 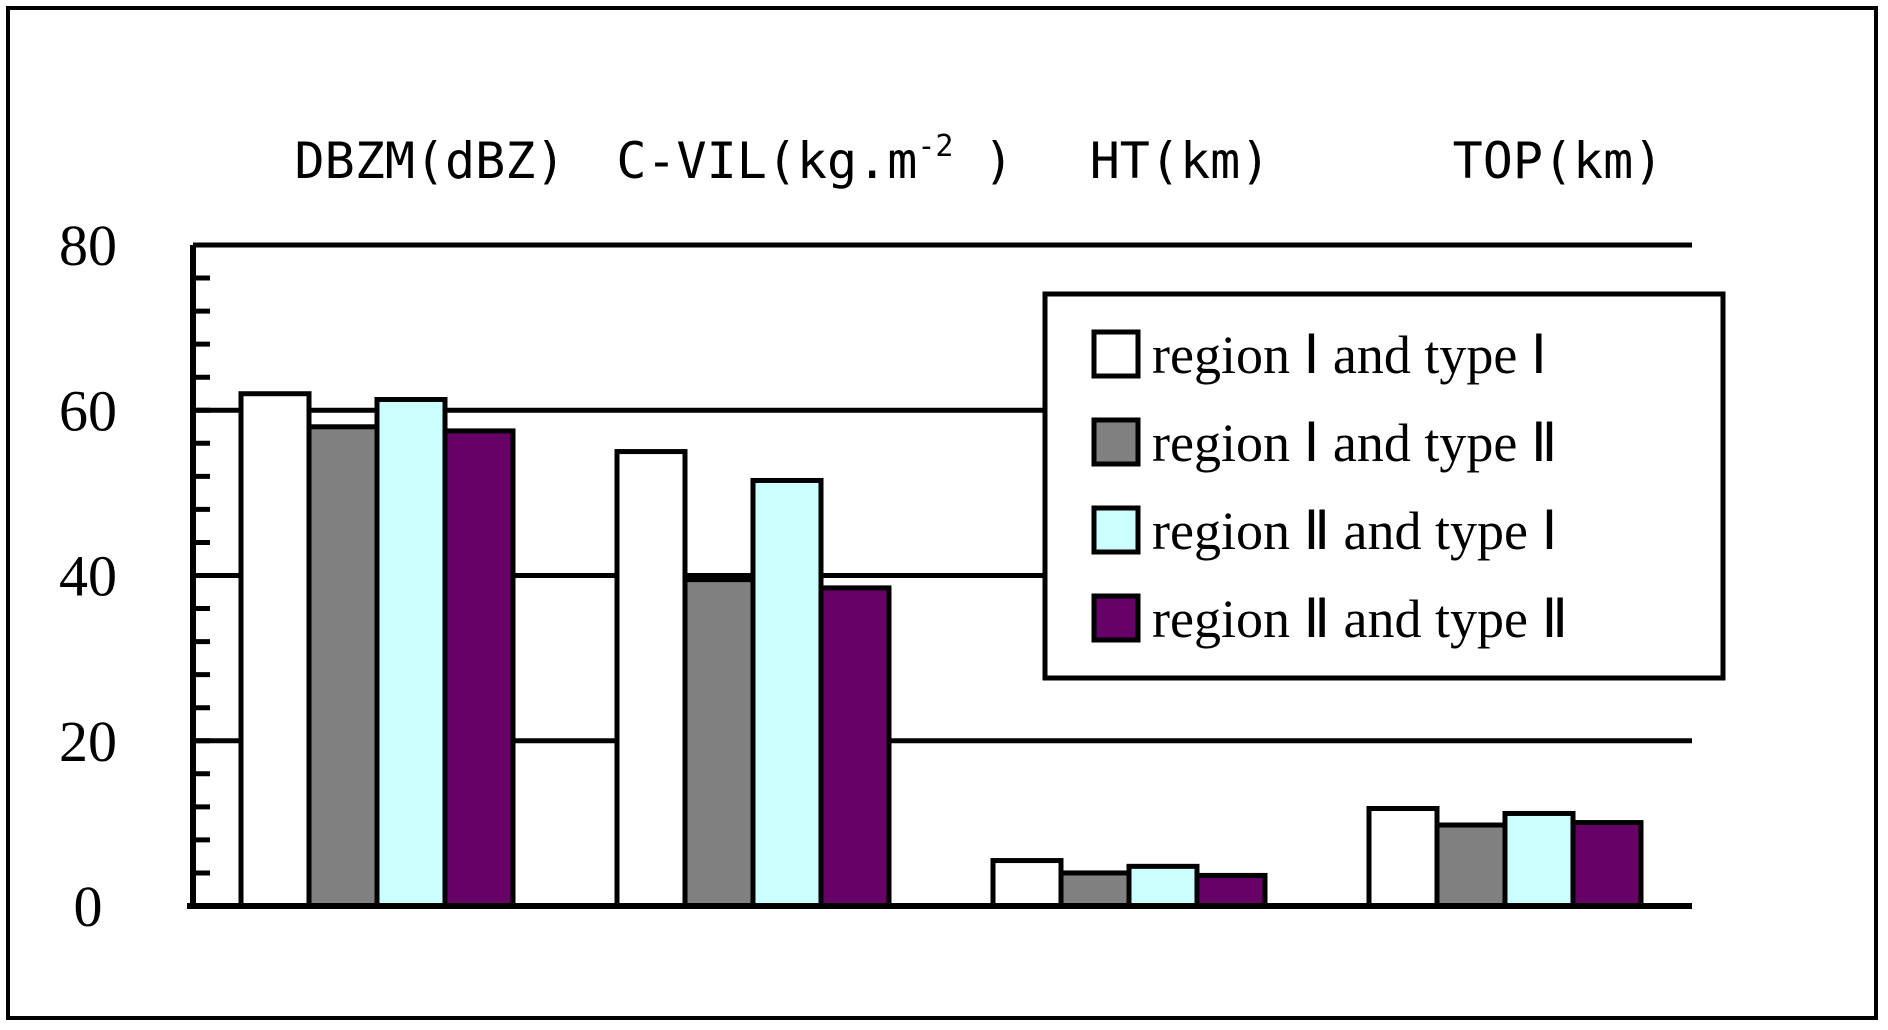 What do you see at coordinates (1354, 531) in the screenshot?
I see `legend-label-2: region Ⅱ and type Ⅰ` at bounding box center [1354, 531].